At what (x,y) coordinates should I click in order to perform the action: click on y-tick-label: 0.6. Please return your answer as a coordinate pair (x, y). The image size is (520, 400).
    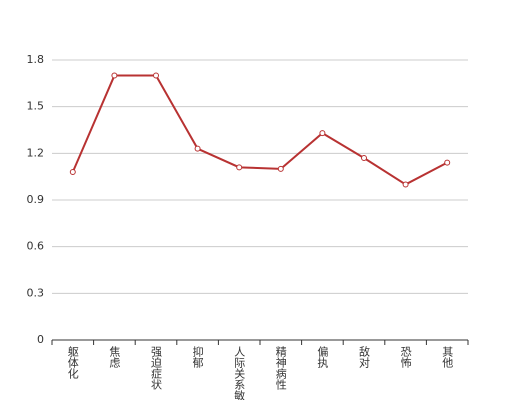
    Looking at the image, I should click on (36, 246).